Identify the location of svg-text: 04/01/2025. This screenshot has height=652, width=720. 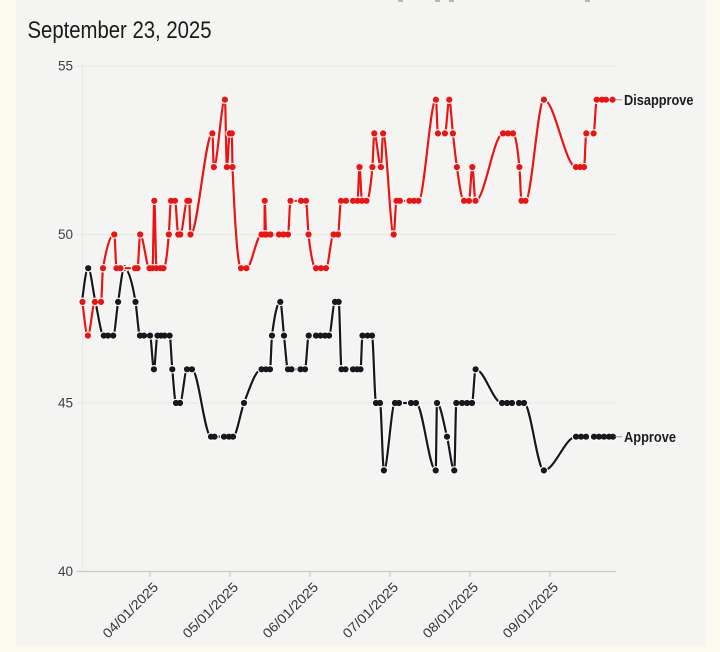
(131, 611).